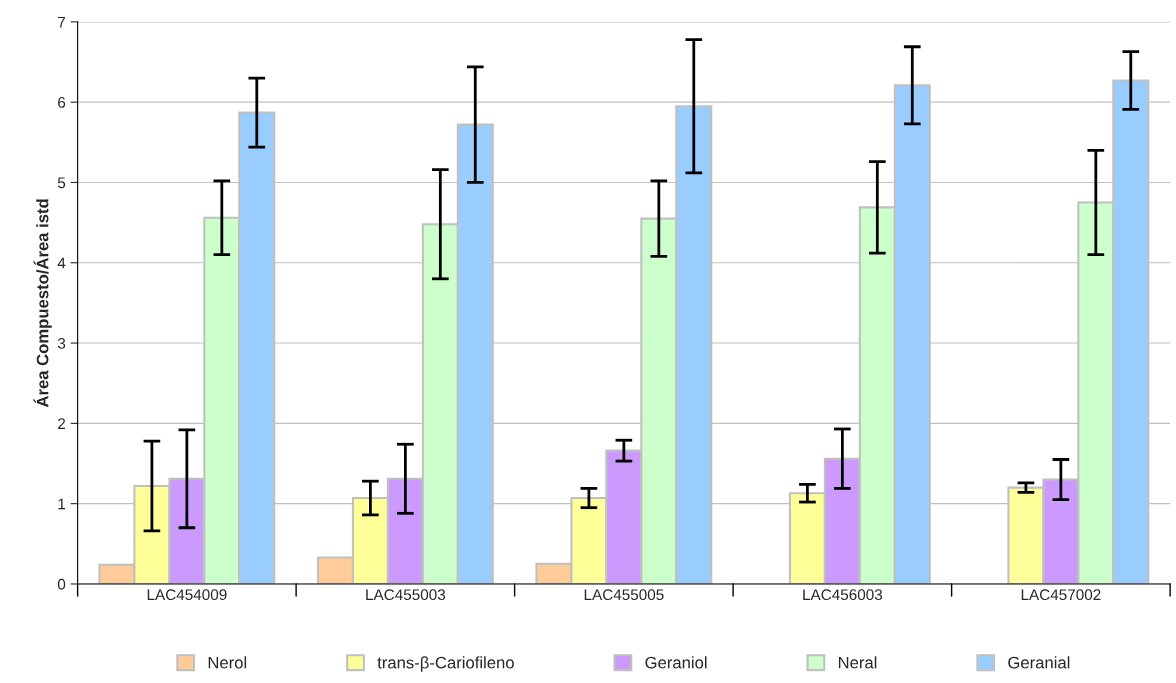 The height and width of the screenshot is (683, 1176). Describe the element at coordinates (61, 263) in the screenshot. I see `y-tick-label: 4` at that location.